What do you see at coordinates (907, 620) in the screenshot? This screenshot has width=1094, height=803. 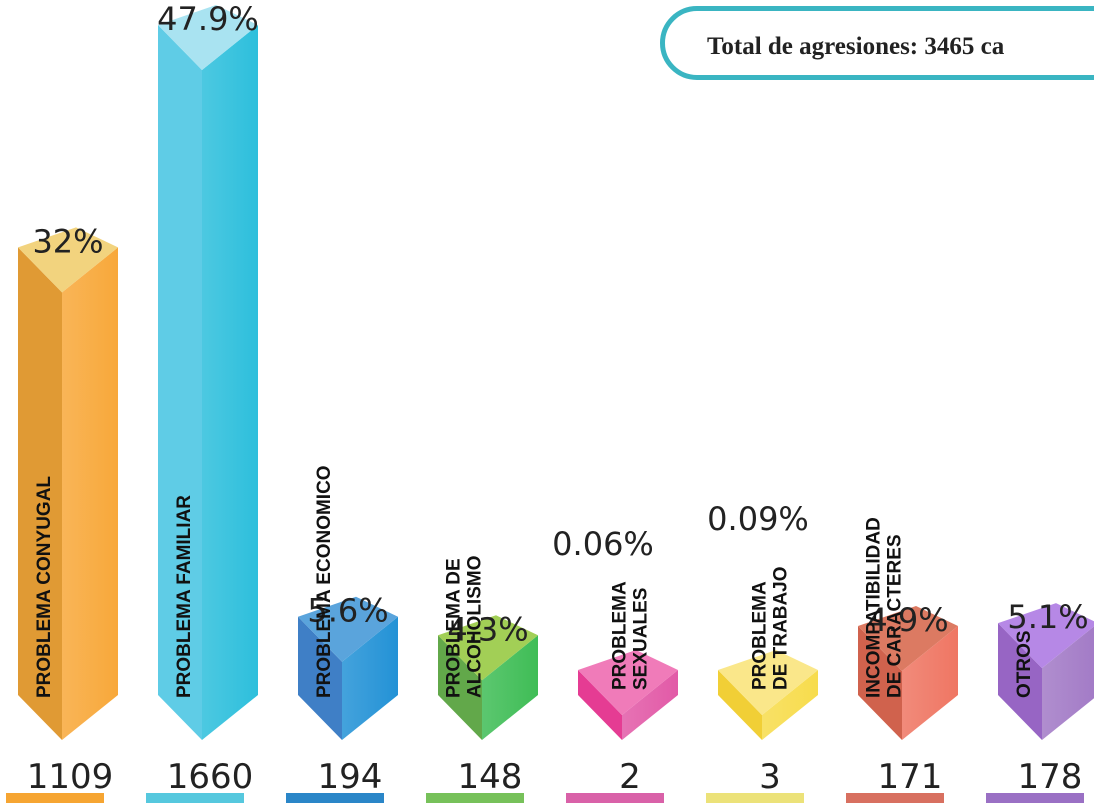 I see `percent-label: 4.9%` at bounding box center [907, 620].